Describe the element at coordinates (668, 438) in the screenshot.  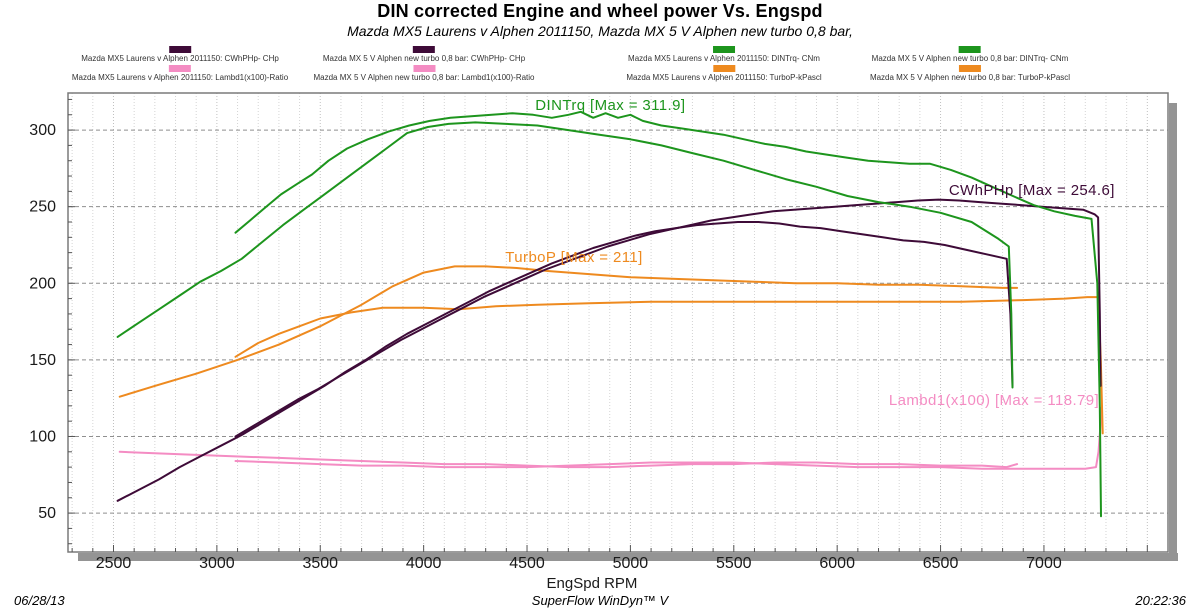
I see `series-line-lambda-new` at that location.